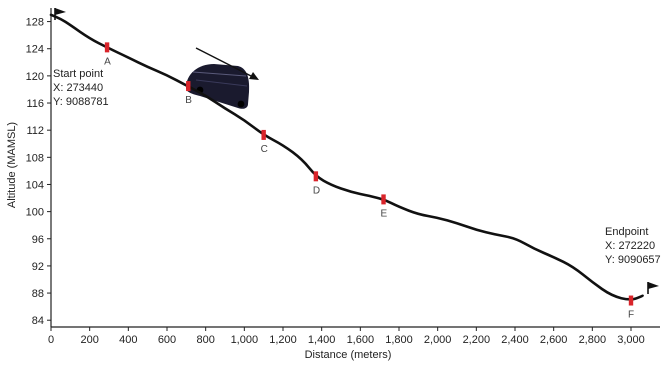 This screenshot has width=670, height=365. What do you see at coordinates (218, 86) in the screenshot?
I see `bus-icon` at bounding box center [218, 86].